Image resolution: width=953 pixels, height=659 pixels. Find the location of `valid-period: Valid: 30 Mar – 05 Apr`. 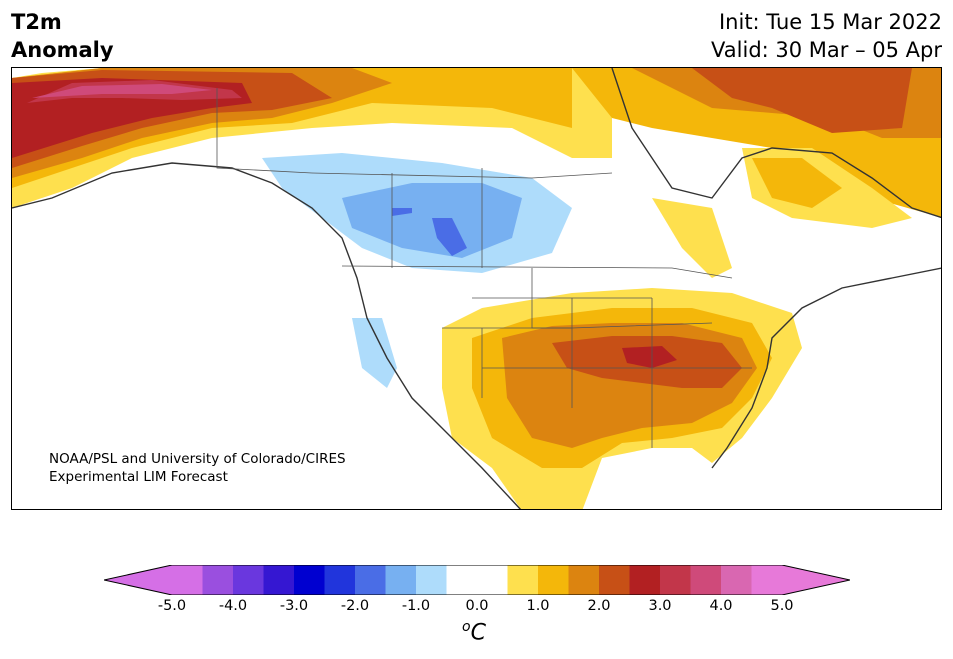

valid-period: Valid: 30 Mar – 05 Apr is located at coordinates (826, 50).